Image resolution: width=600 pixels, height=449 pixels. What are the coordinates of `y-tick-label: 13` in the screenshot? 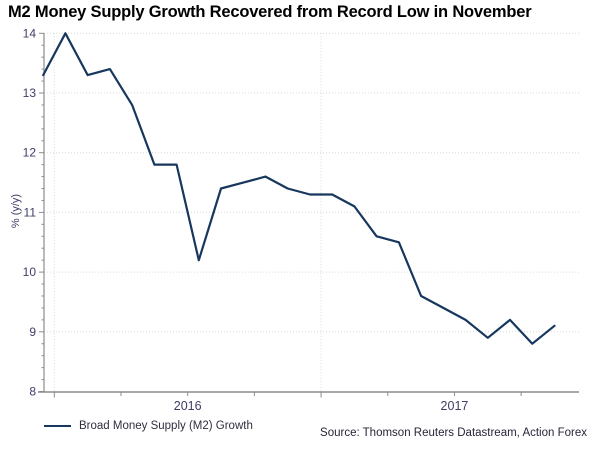 It's located at (30, 93).